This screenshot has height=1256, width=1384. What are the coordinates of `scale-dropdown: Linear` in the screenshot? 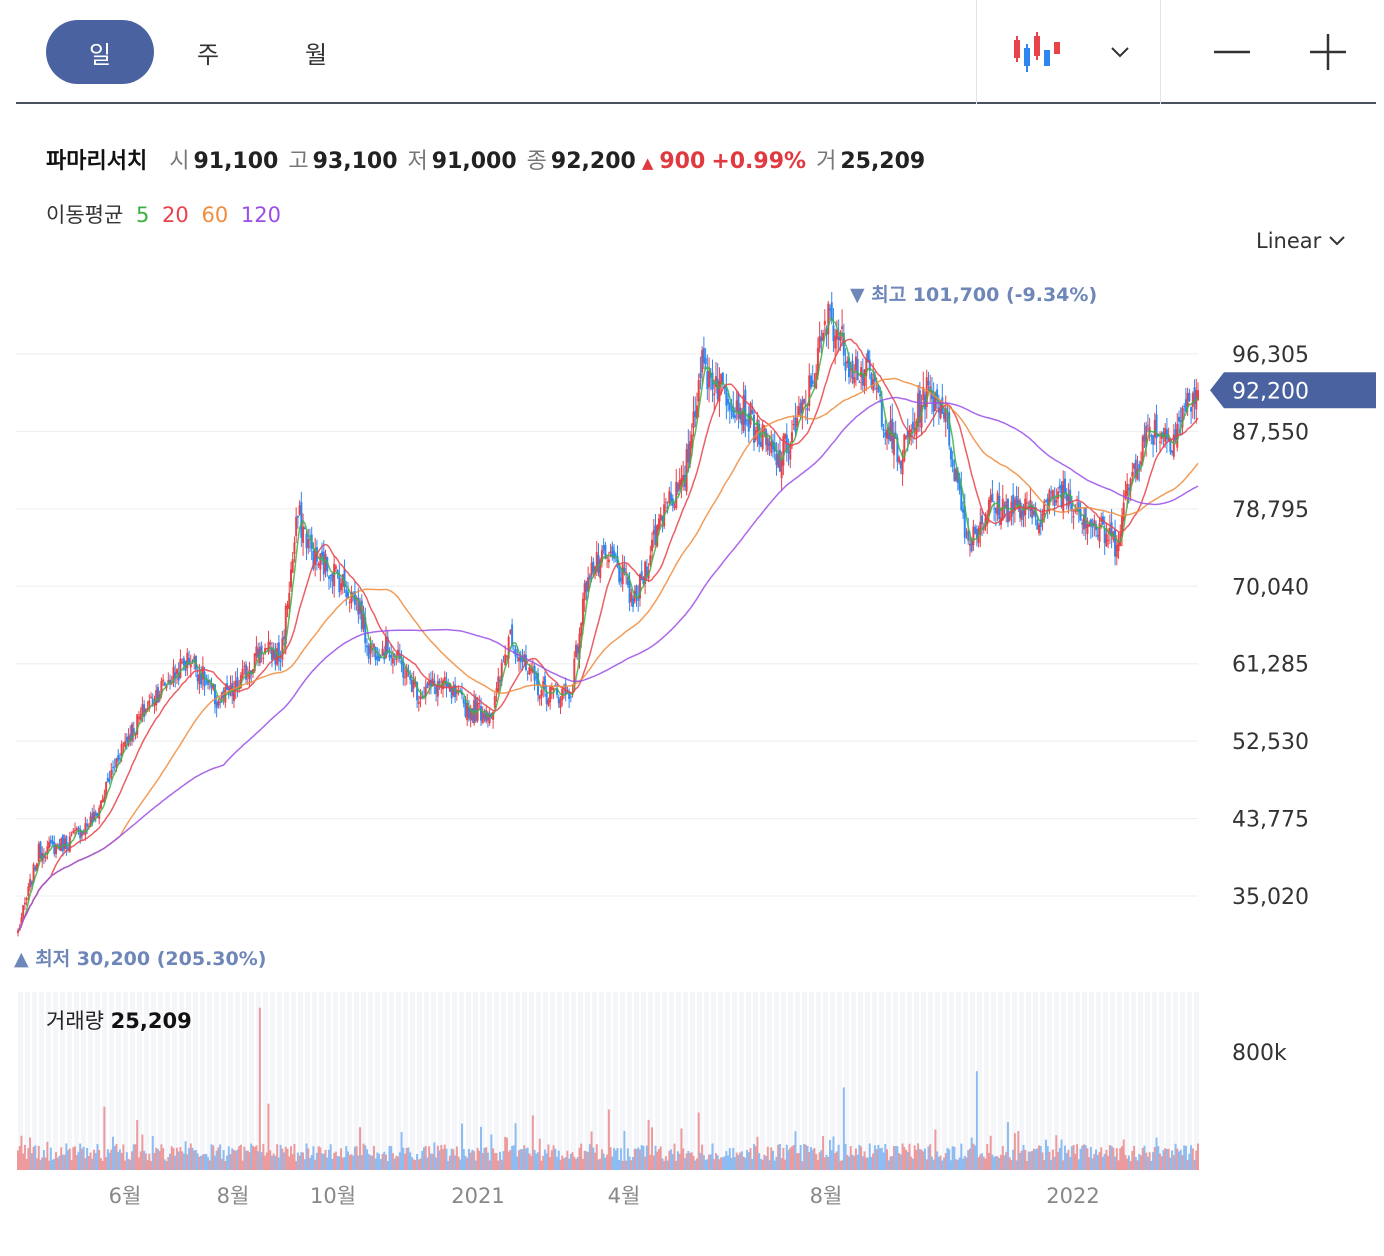 It's located at (1300, 241).